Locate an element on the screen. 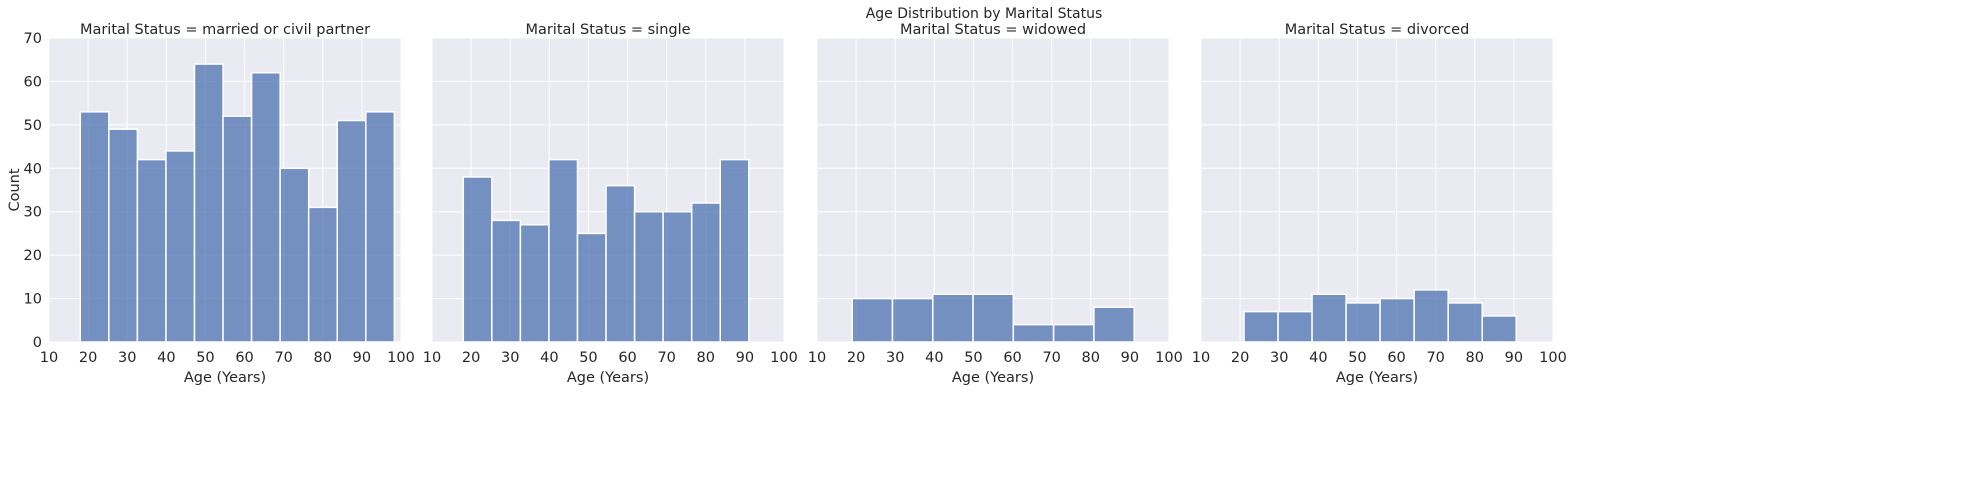  panel-title: Marital Status = single is located at coordinates (607, 30).